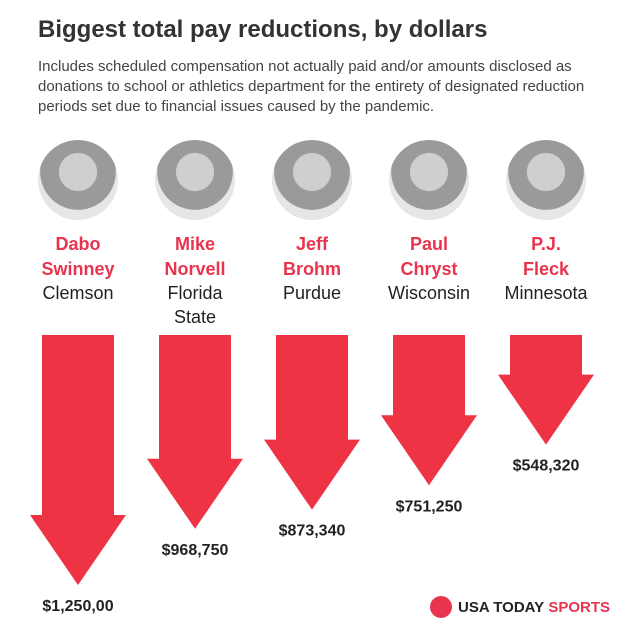 The width and height of the screenshot is (640, 640). Describe the element at coordinates (78, 293) in the screenshot. I see `school: Clemson` at that location.